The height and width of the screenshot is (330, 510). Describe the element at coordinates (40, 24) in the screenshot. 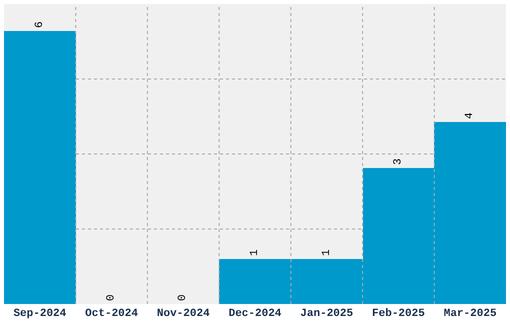

I see `data-label: 6` at that location.